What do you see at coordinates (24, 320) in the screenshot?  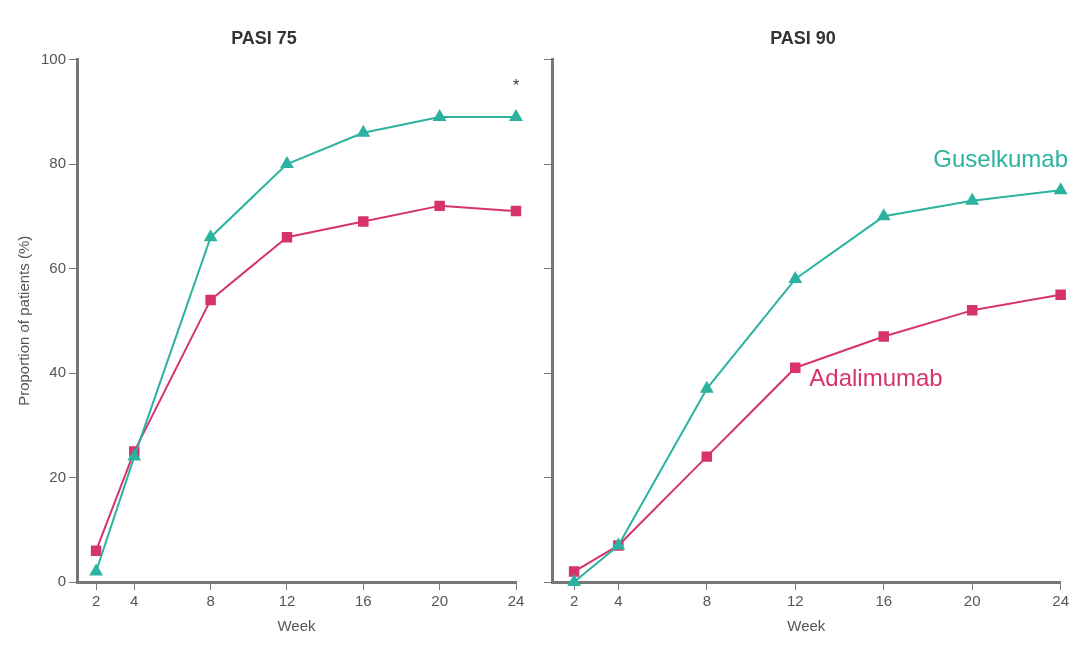 I see `y-axis-title: Proportion of patients (%)` at bounding box center [24, 320].